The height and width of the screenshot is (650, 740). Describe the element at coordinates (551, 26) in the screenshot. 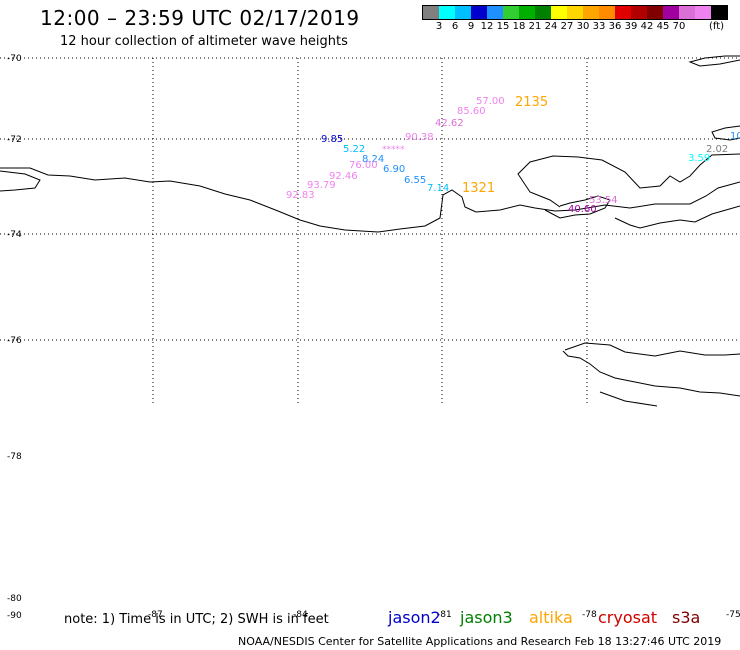

I see `legend-tick: 24` at that location.